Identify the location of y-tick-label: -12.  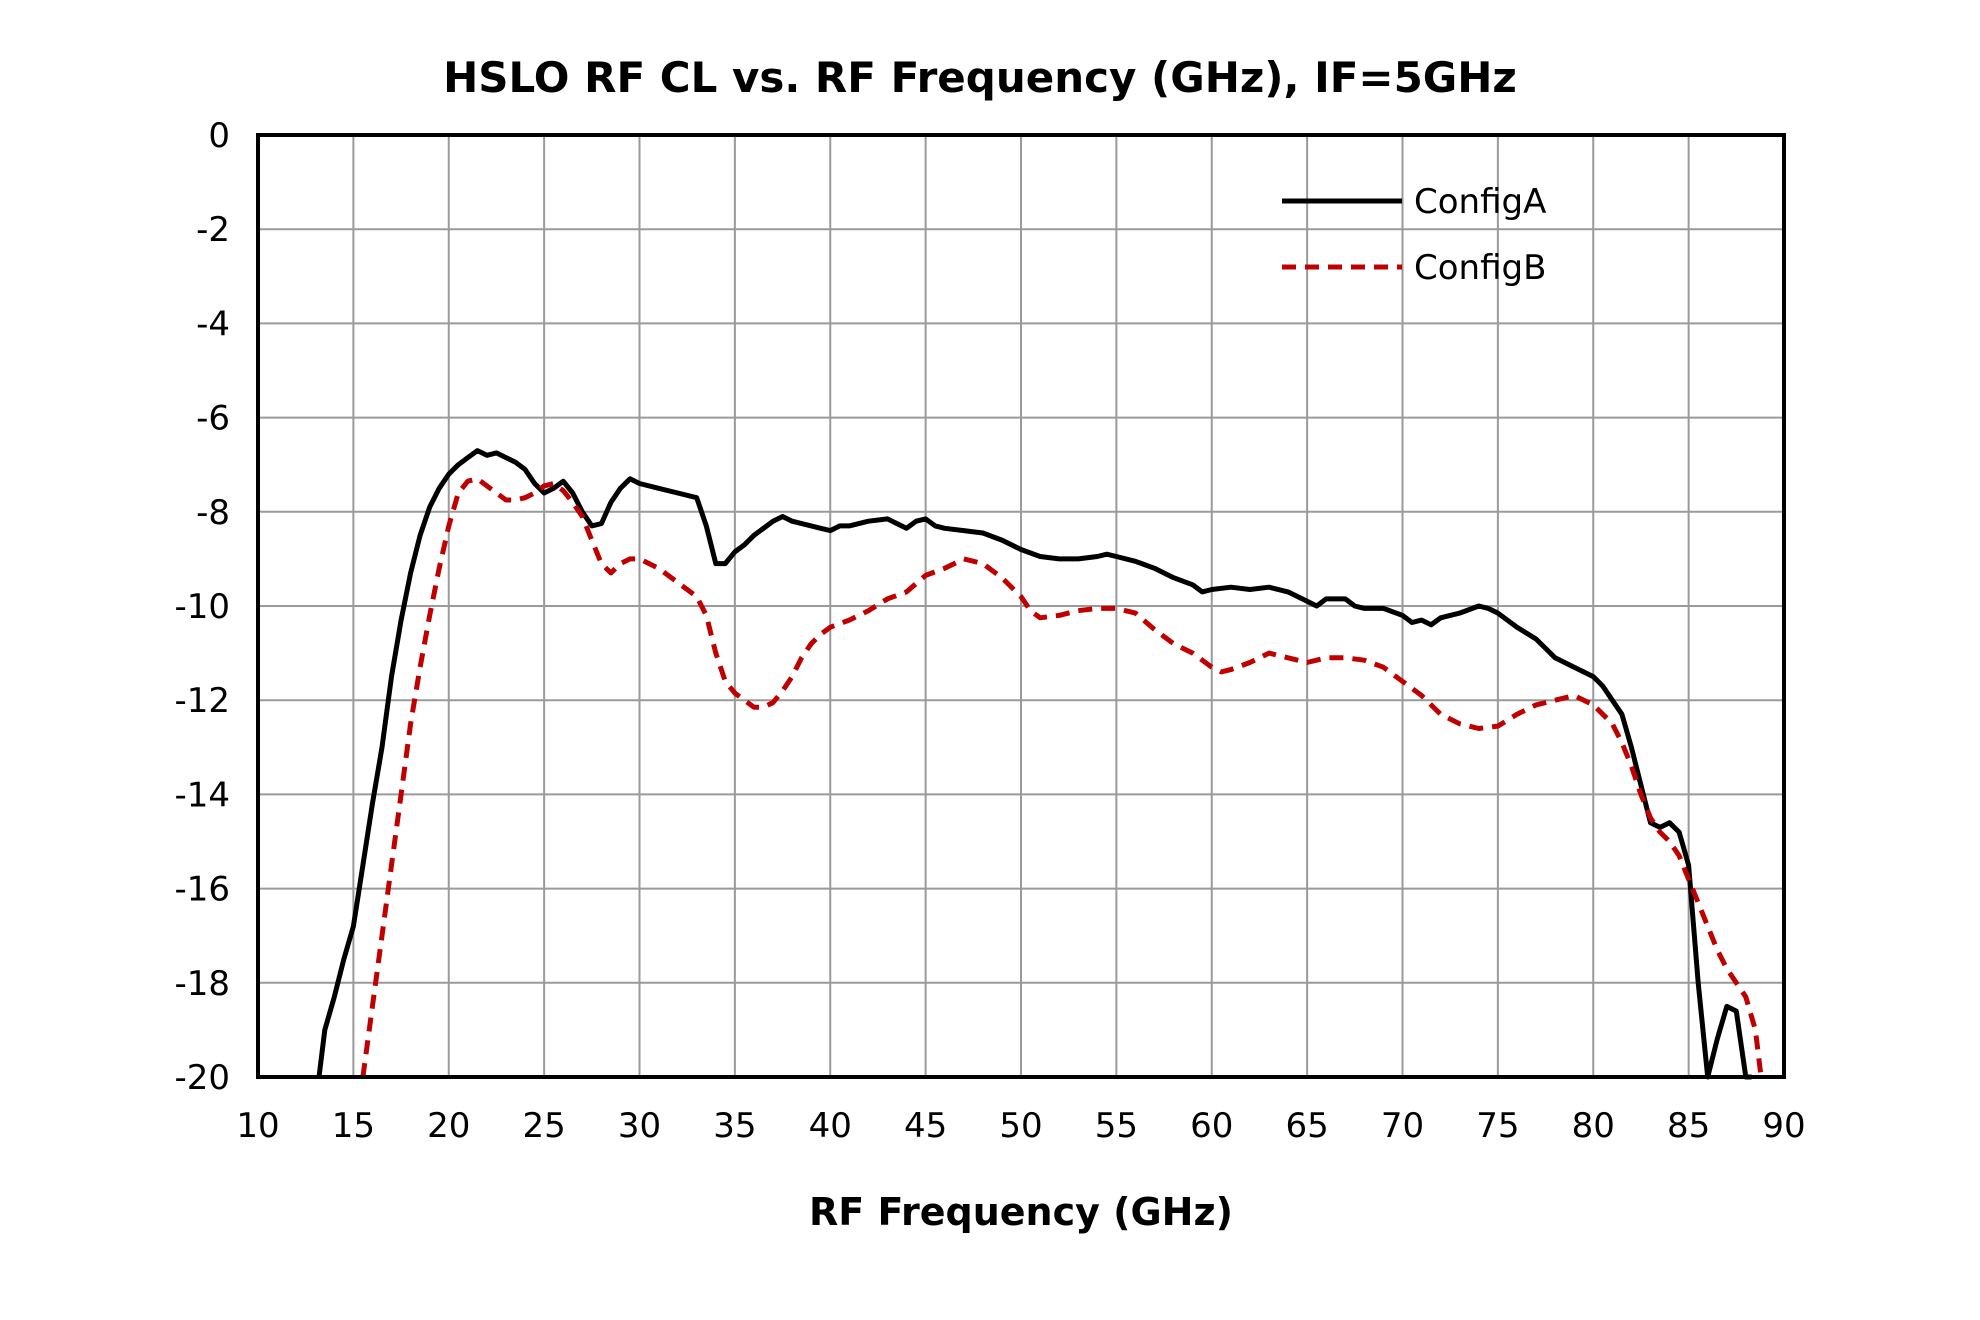
(202, 701).